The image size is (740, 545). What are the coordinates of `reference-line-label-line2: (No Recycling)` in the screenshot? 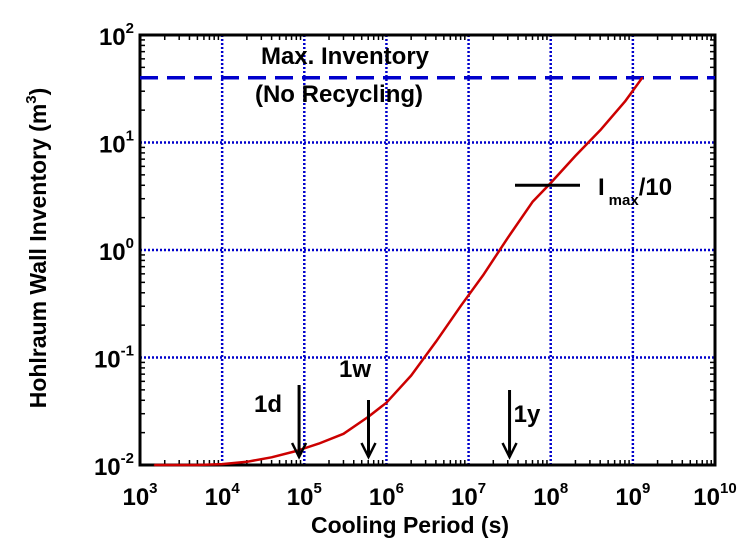 It's located at (339, 94).